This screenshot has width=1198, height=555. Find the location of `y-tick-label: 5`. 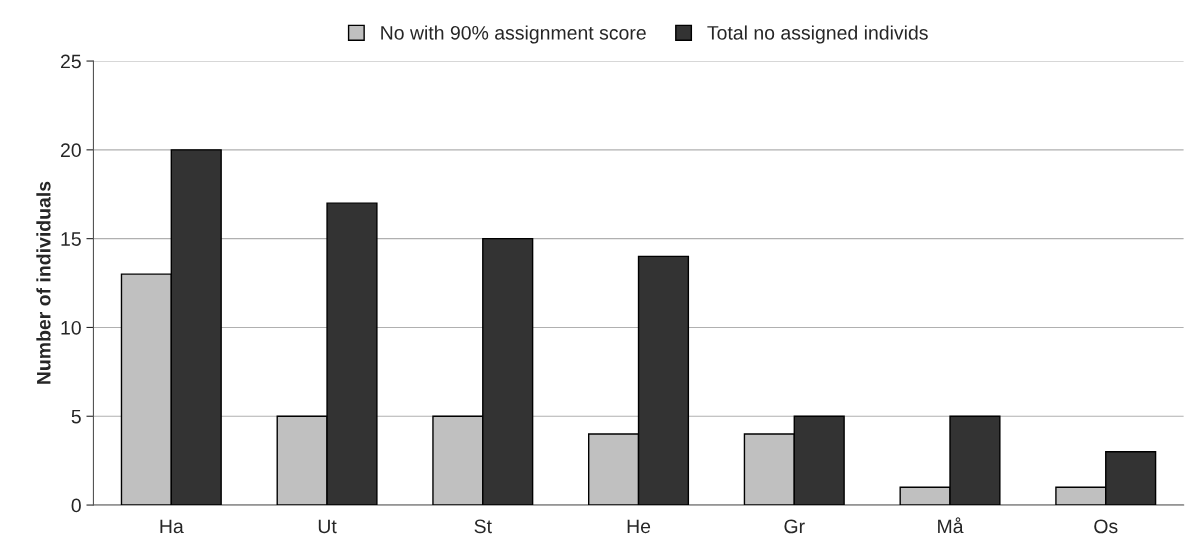

y-tick-label: 5 is located at coordinates (76, 416).